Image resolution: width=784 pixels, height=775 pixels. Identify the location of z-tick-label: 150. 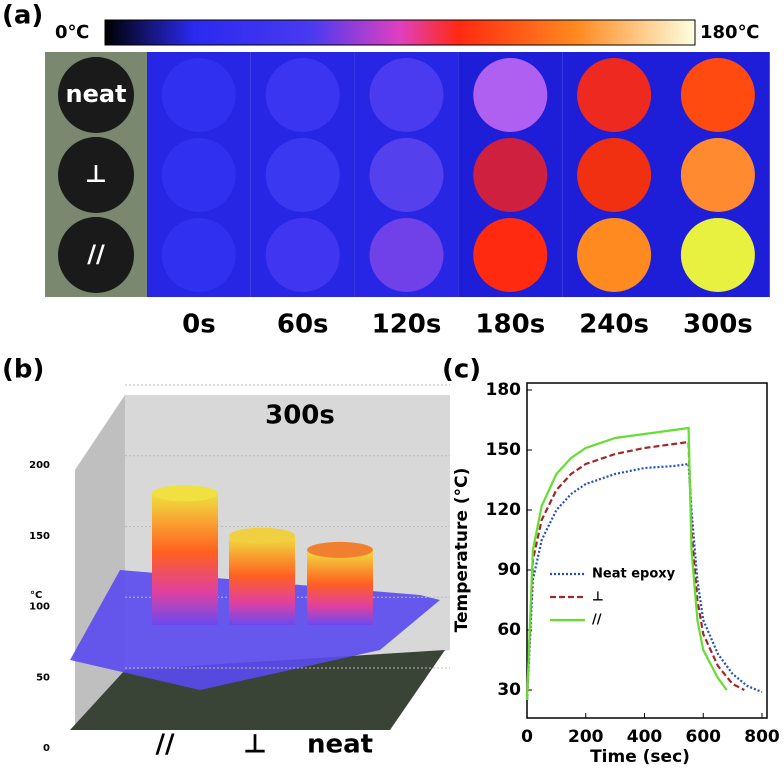
(39, 536).